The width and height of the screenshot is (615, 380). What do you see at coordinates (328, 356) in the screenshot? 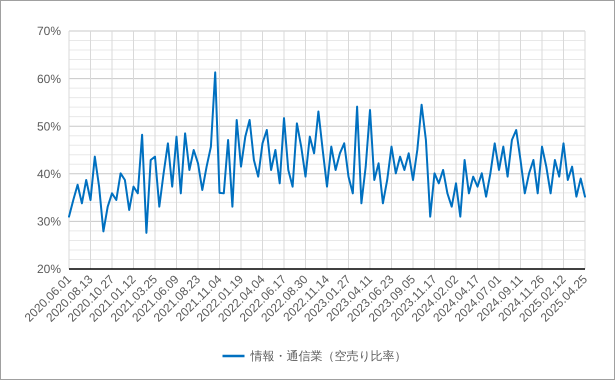
I see `legend-label: 情報・通信業（空売り比率）` at bounding box center [328, 356].